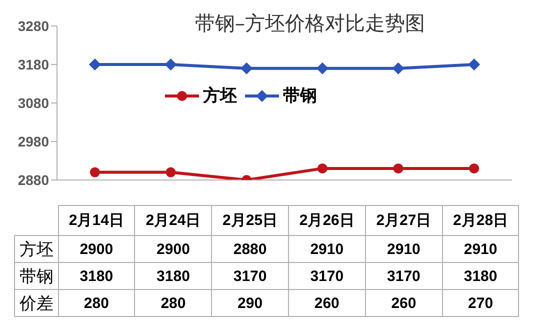  I want to click on legend-label: 方坯, so click(219, 96).